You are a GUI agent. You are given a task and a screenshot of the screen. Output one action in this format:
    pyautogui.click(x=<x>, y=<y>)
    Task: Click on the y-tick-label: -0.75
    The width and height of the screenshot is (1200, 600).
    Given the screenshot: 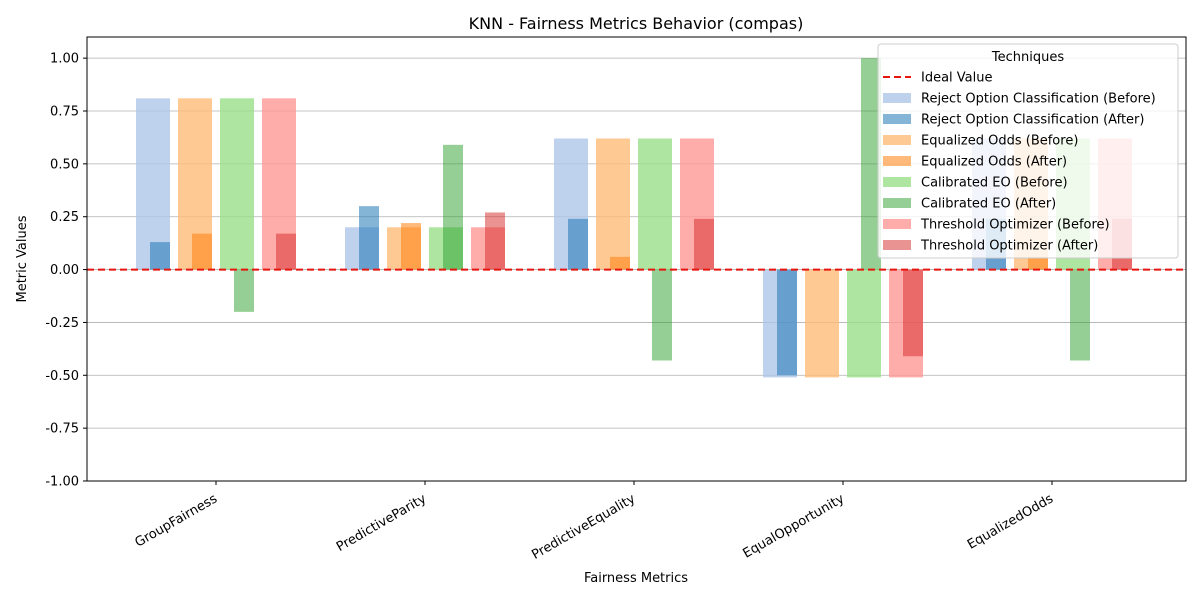 What is the action you would take?
    pyautogui.click(x=62, y=429)
    